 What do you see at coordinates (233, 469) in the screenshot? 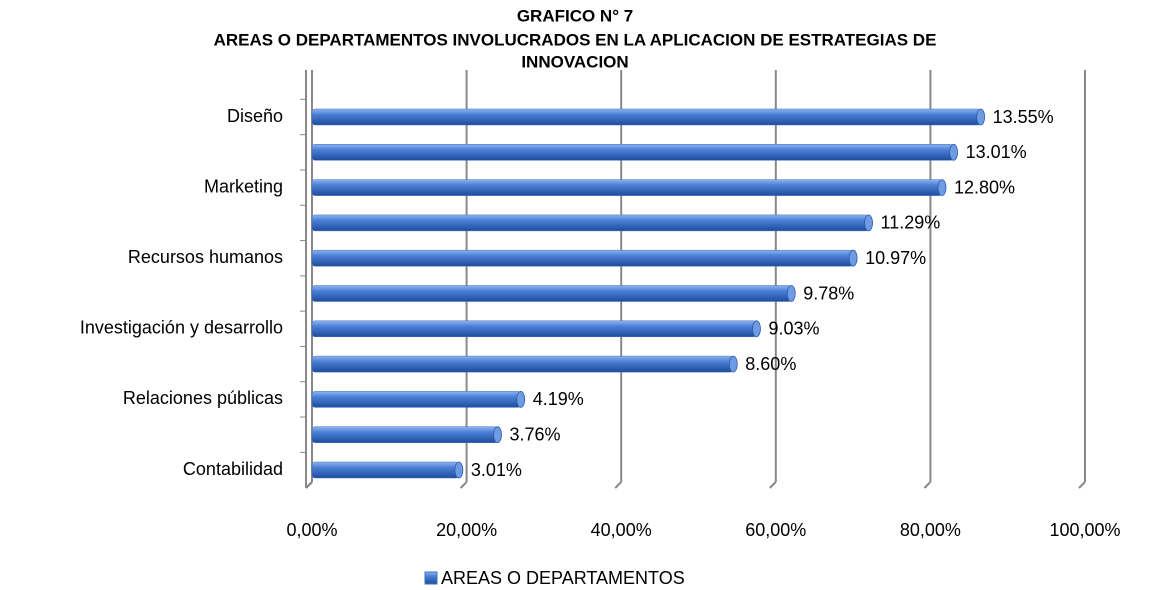
I see `y-tick-label: Contabilidad` at bounding box center [233, 469].